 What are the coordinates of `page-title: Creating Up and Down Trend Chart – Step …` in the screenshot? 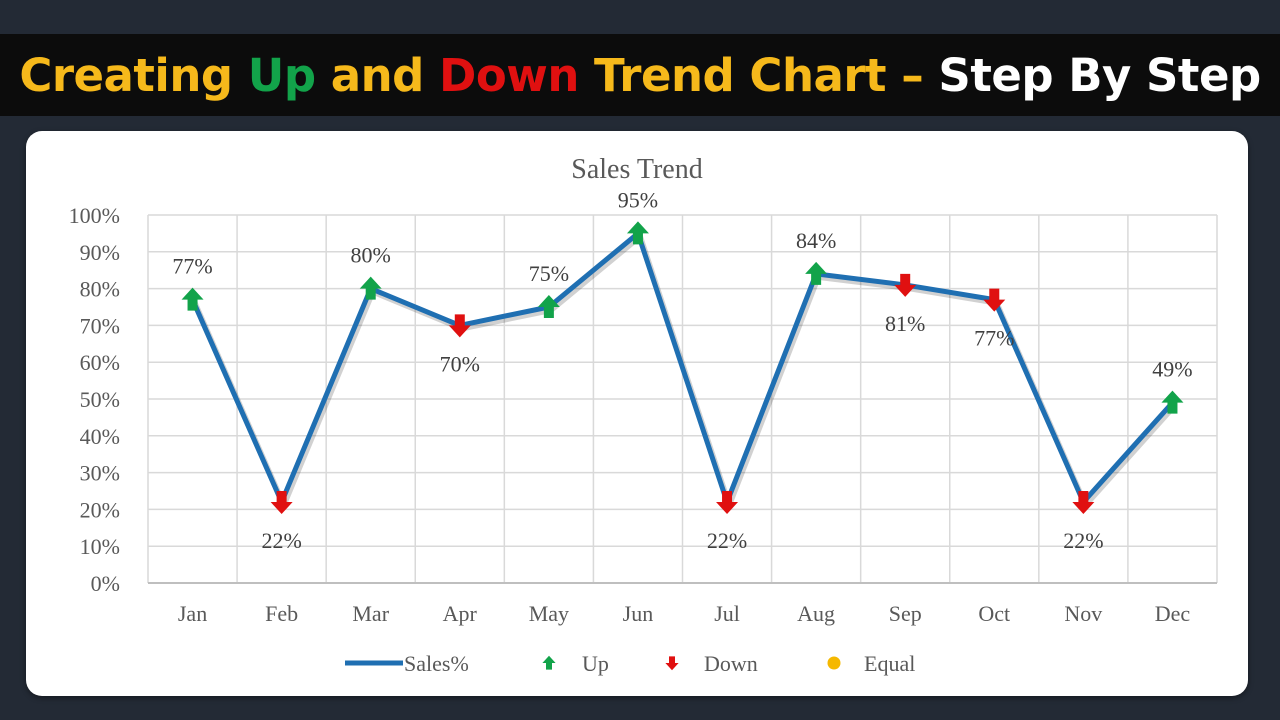 It's located at (640, 75).